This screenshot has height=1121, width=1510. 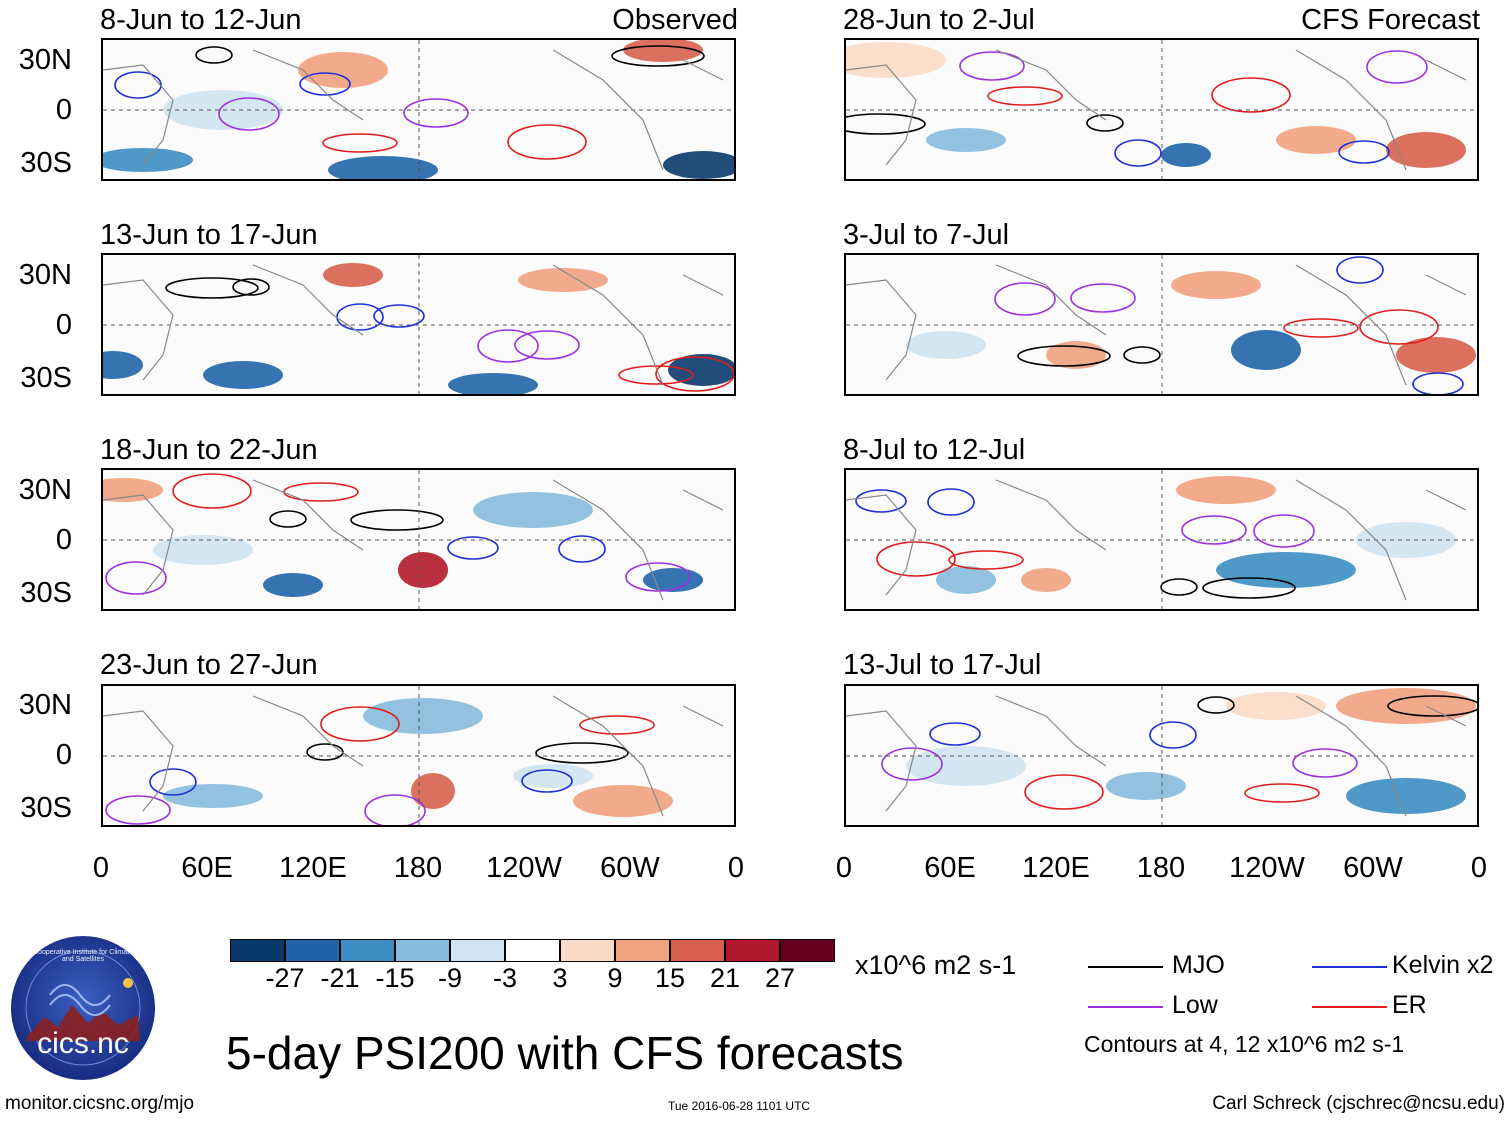 I want to click on footer-timestamp: Tue 2016-06-28 1101 UTC, so click(x=739, y=1106).